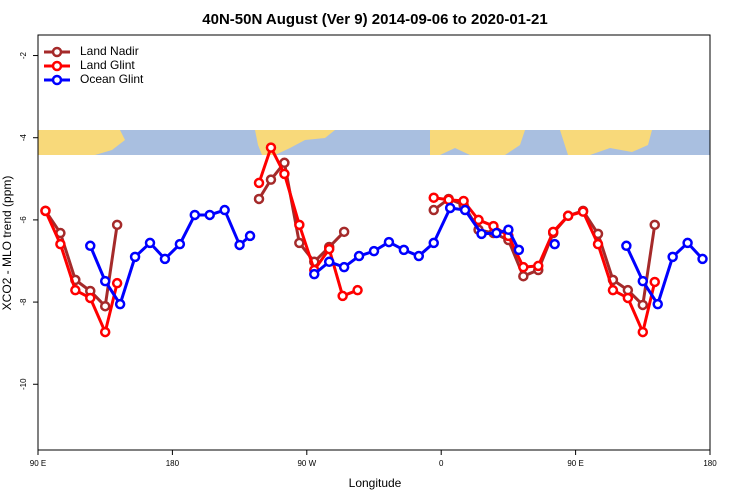 The height and width of the screenshot is (500, 750). Describe the element at coordinates (109, 51) in the screenshot. I see `legend-label: Land Nadir` at that location.